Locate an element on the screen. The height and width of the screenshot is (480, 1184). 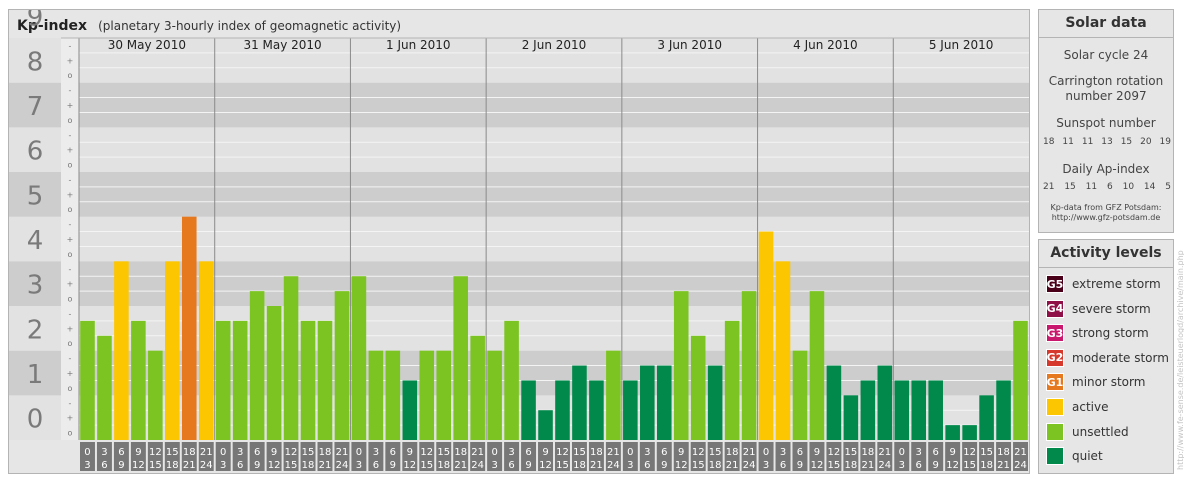
day-label: 31 May 2010 is located at coordinates (282, 45).